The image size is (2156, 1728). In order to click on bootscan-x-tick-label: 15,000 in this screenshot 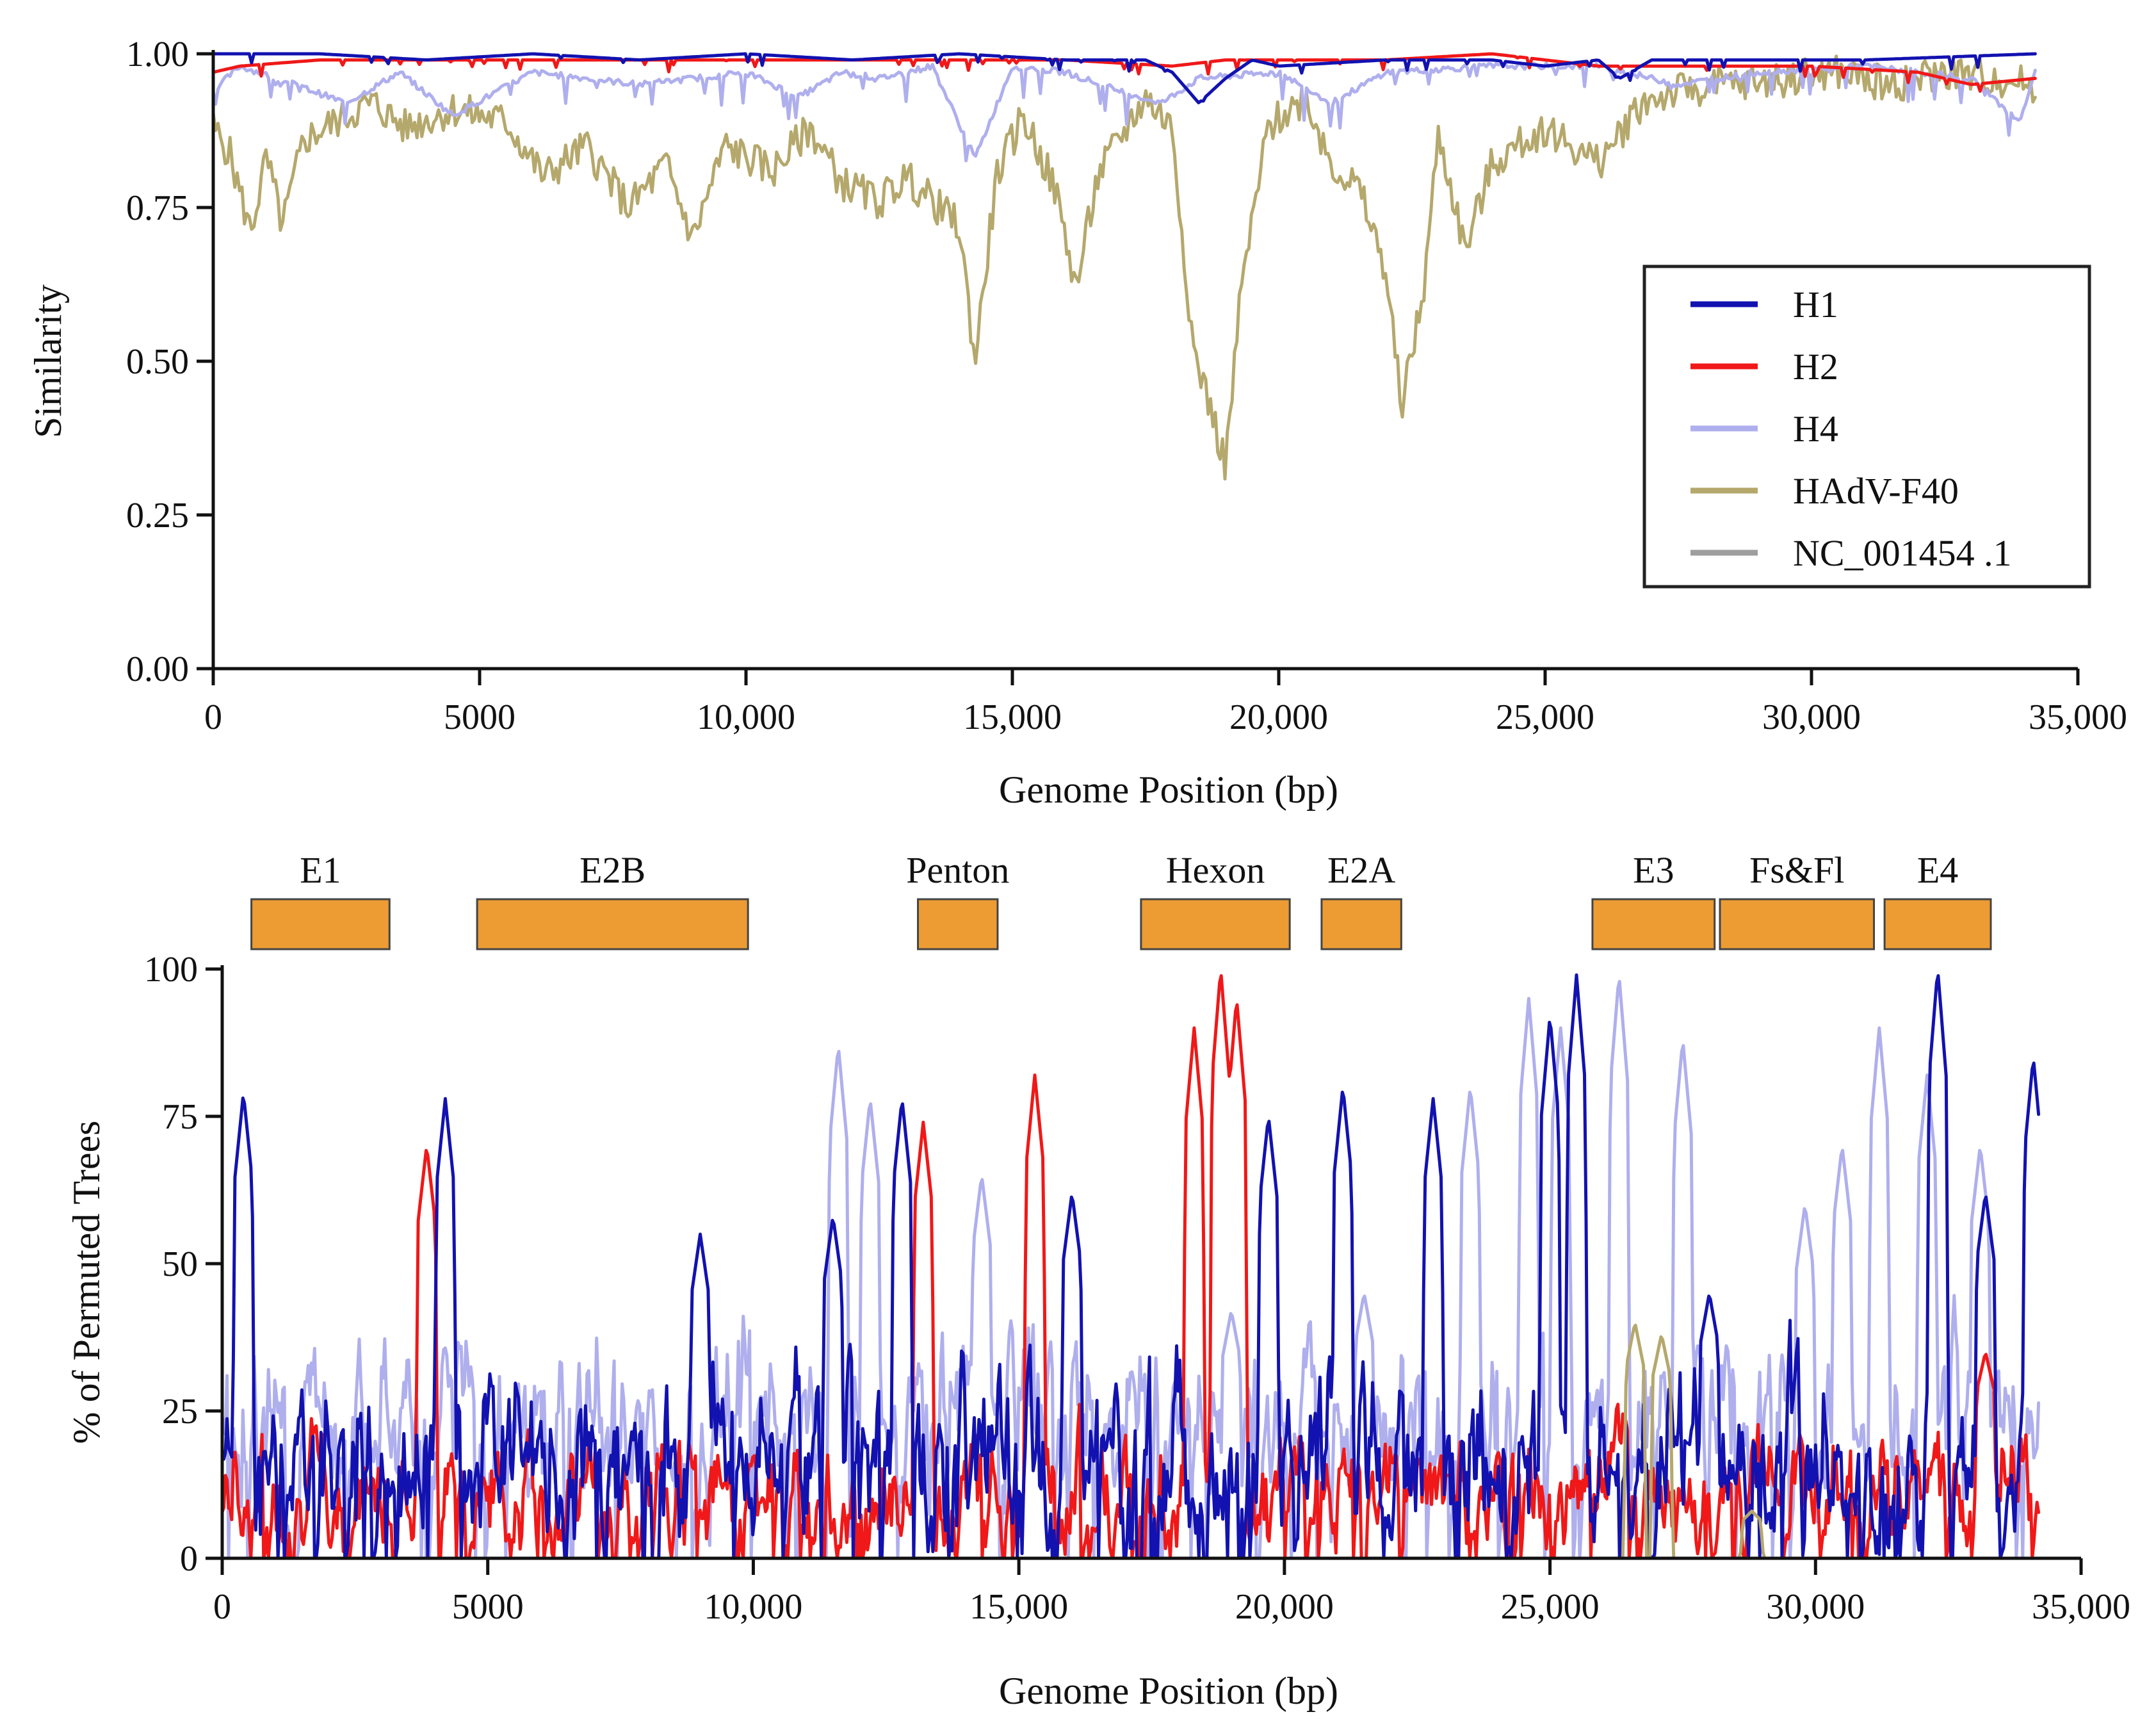, I will do `click(1019, 1607)`.